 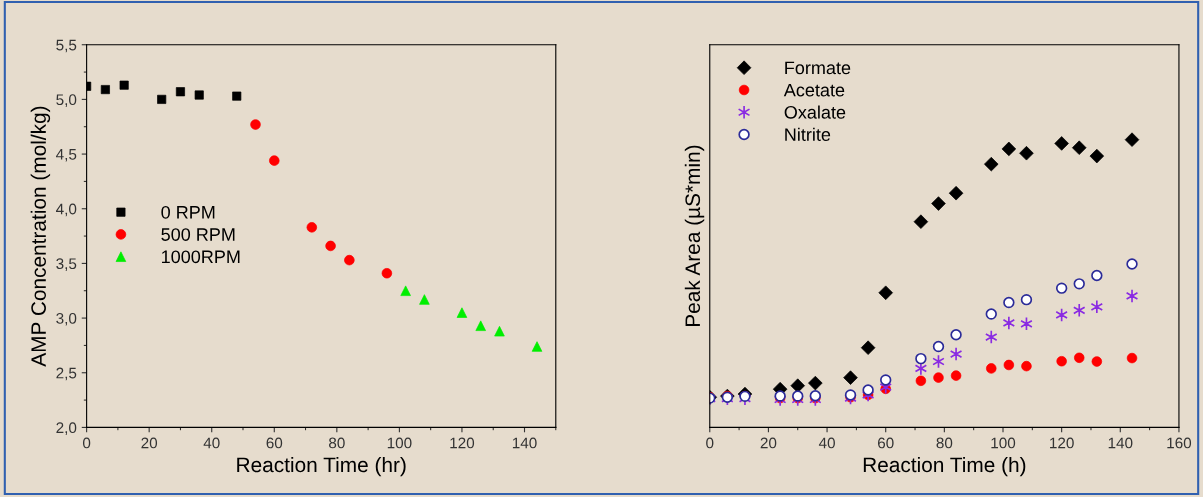 I want to click on legend-label: 0 RPM, so click(x=188, y=212).